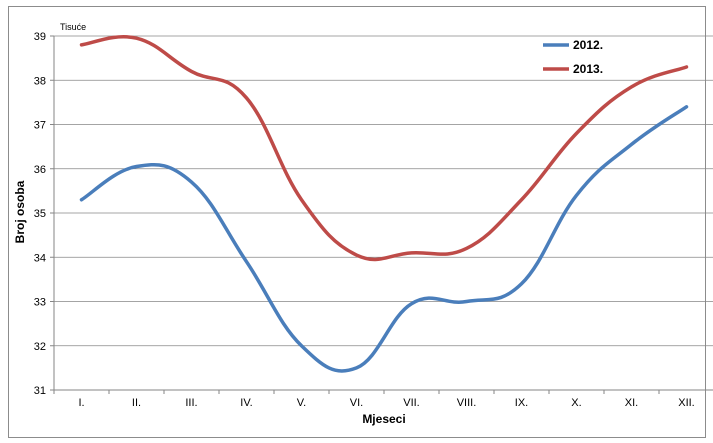  Describe the element at coordinates (686, 403) in the screenshot. I see `x-tick-label: XII.` at that location.